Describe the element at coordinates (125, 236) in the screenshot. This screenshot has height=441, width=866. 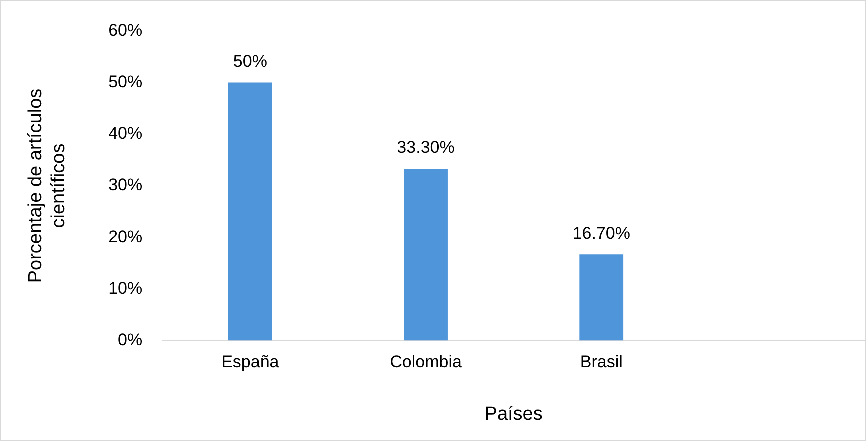
I see `y-tick-label: 20%` at that location.